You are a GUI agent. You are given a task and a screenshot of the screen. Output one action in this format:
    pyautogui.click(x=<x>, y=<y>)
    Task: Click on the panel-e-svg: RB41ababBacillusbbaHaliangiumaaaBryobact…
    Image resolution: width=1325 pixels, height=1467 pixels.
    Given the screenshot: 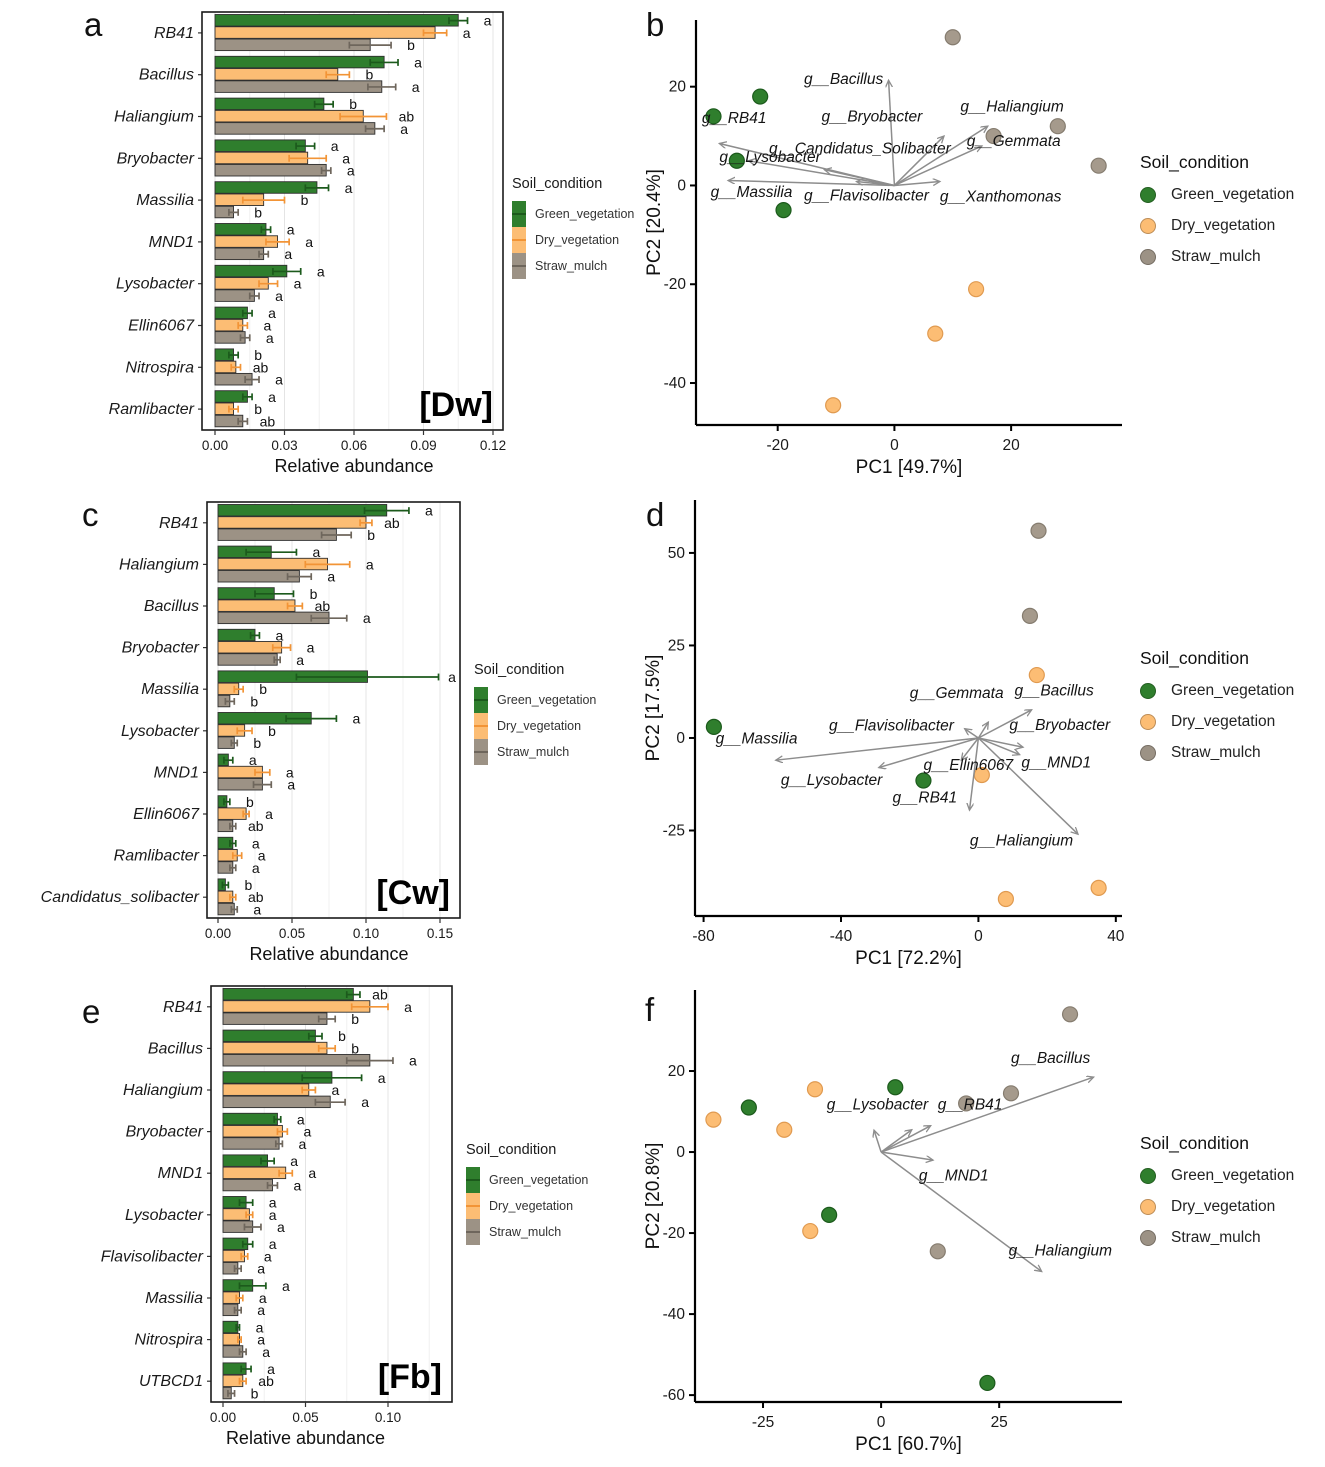 What is the action you would take?
    pyautogui.click(x=277, y=1216)
    